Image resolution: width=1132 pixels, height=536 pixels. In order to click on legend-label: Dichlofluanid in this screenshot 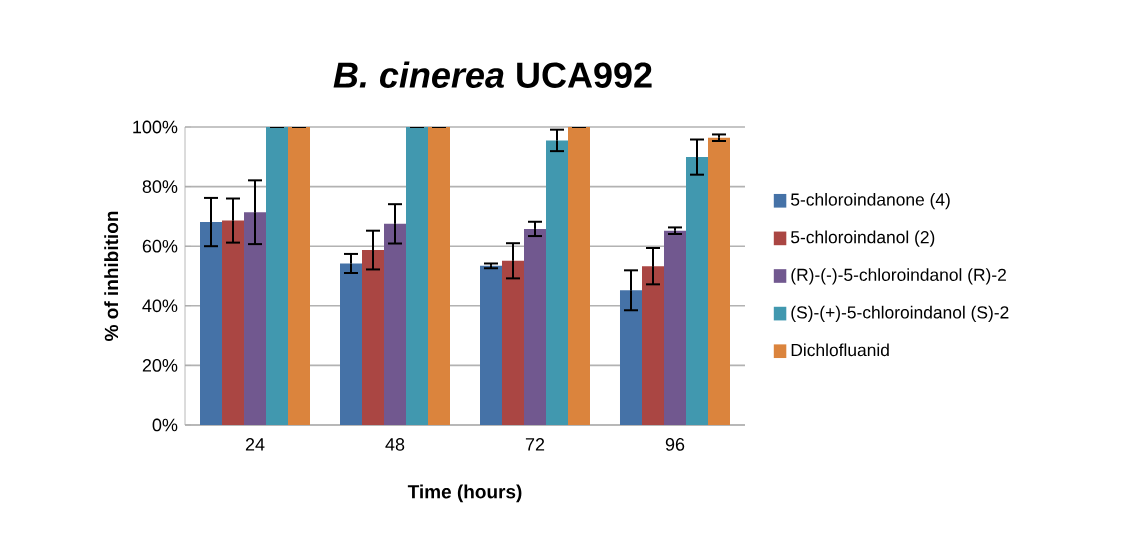, I will do `click(840, 350)`.